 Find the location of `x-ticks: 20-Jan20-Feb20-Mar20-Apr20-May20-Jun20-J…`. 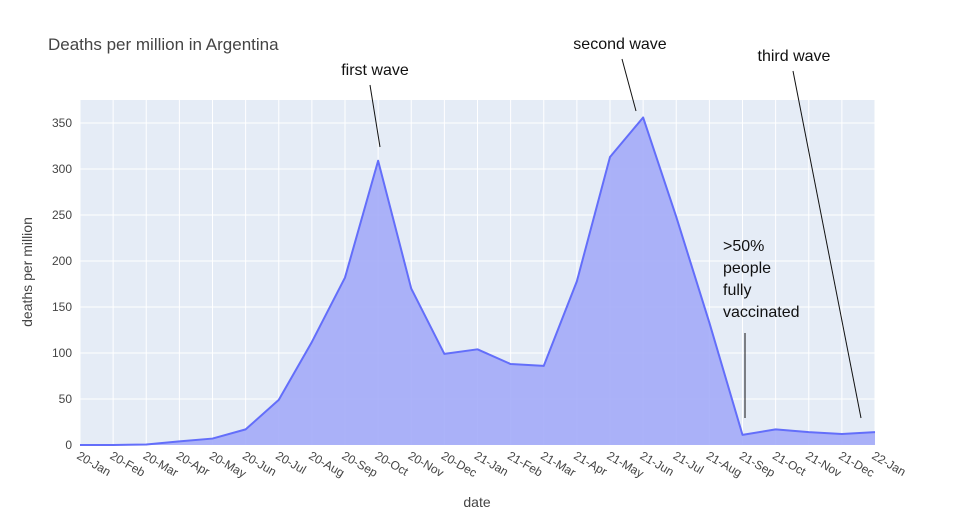

x-ticks: 20-Jan20-Feb20-Mar20-Apr20-May20-Jun20-J… is located at coordinates (492, 464).